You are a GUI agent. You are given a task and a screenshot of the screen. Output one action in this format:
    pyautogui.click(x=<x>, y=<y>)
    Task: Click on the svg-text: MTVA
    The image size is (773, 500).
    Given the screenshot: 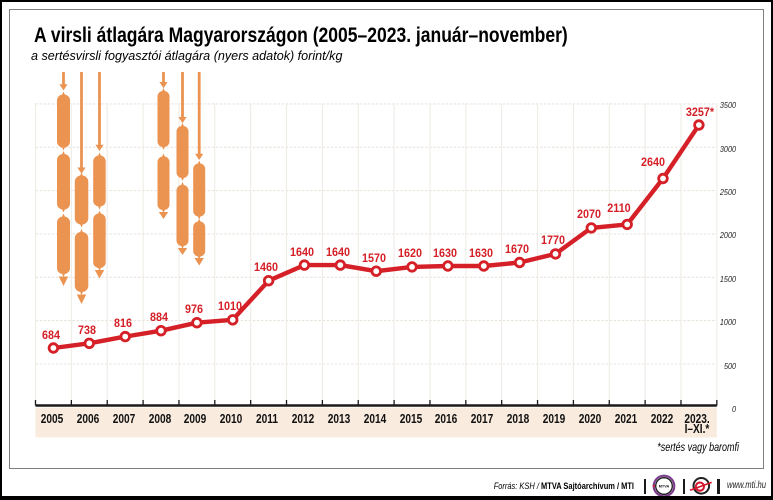 What is the action you would take?
    pyautogui.click(x=664, y=486)
    